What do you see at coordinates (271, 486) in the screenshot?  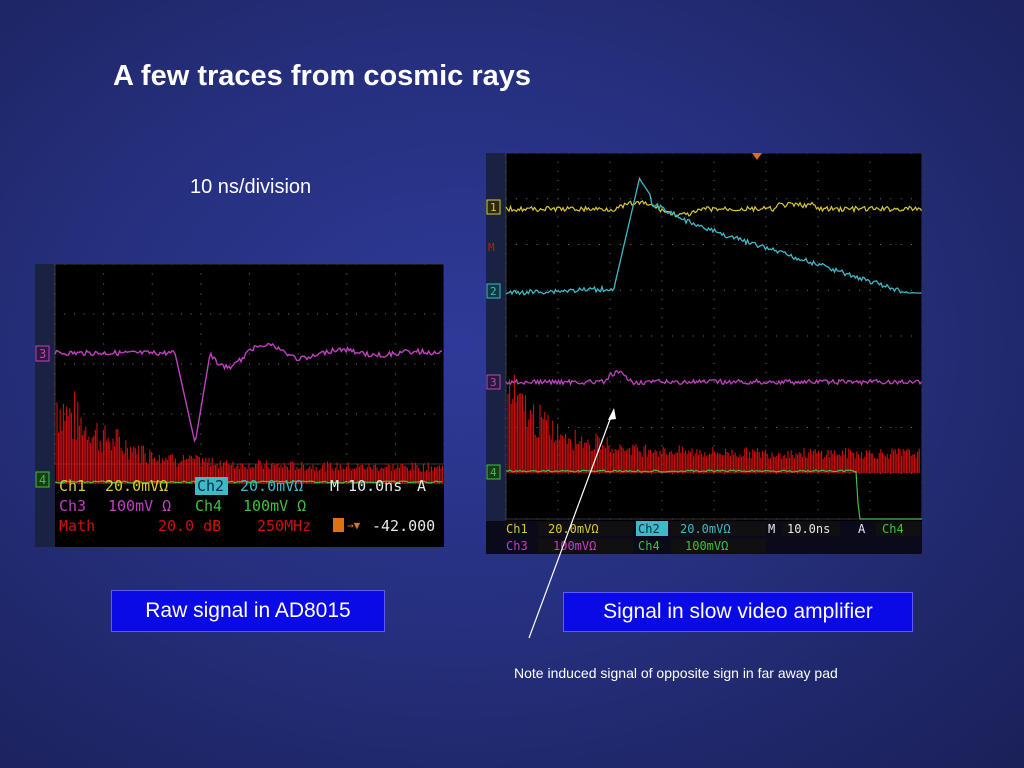 I see `s1-ch2-scale: 20.0mVΩ` at bounding box center [271, 486].